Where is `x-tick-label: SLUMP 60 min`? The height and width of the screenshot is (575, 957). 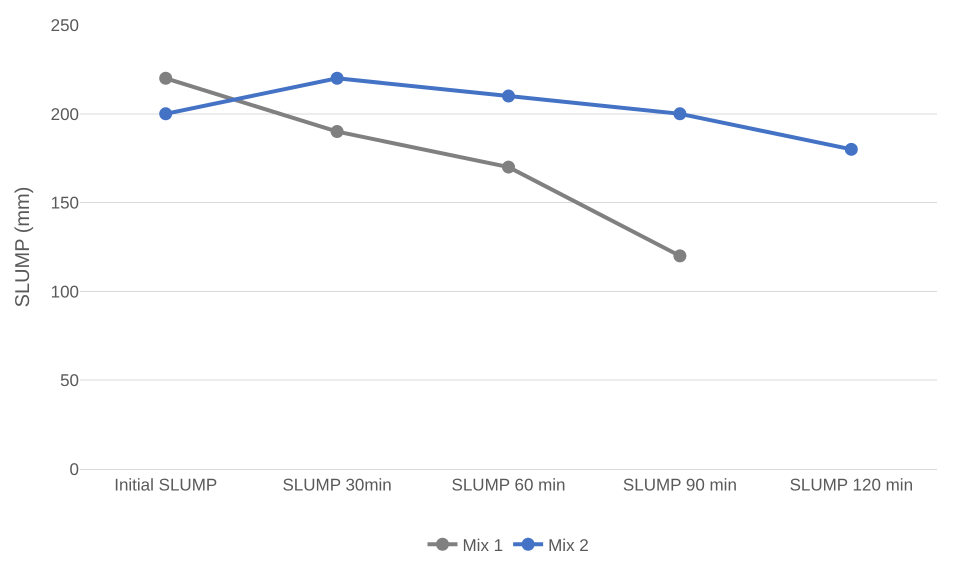 x-tick-label: SLUMP 60 min is located at coordinates (508, 484).